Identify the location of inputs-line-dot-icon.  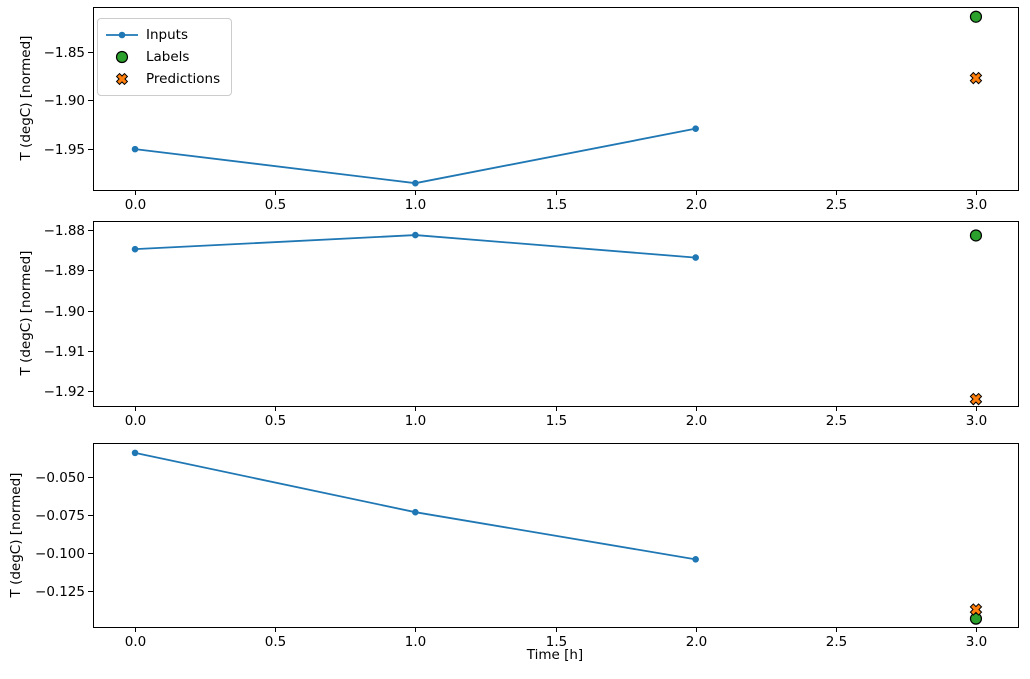
(122, 35).